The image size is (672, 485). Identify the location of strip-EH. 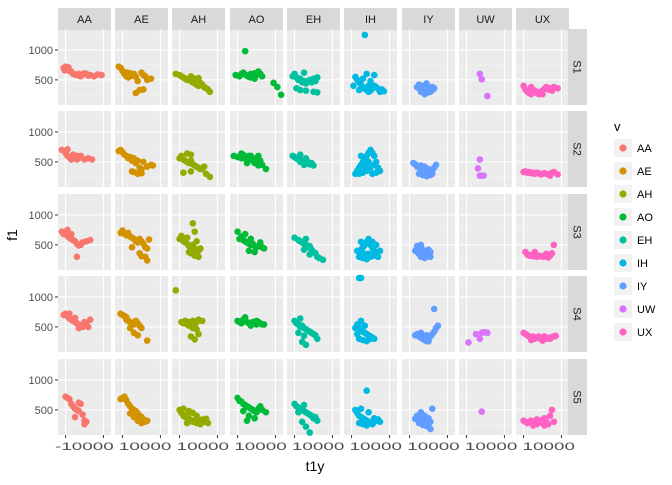
(313, 19).